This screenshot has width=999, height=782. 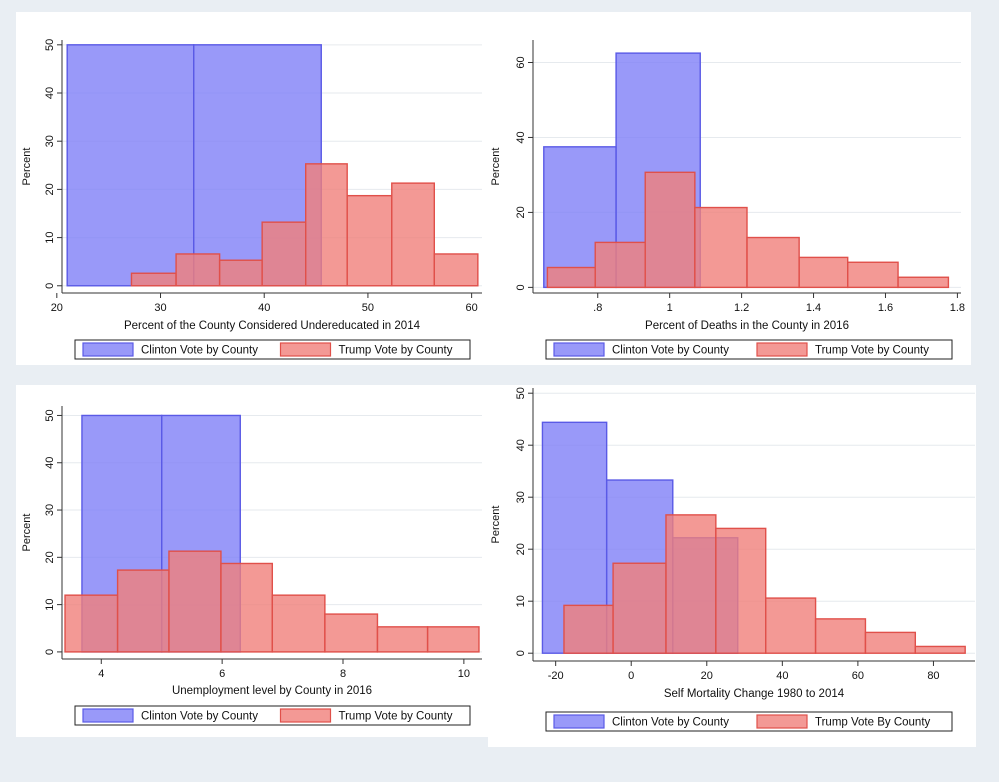 What do you see at coordinates (496, 525) in the screenshot?
I see `y-axis-label: Percent` at bounding box center [496, 525].